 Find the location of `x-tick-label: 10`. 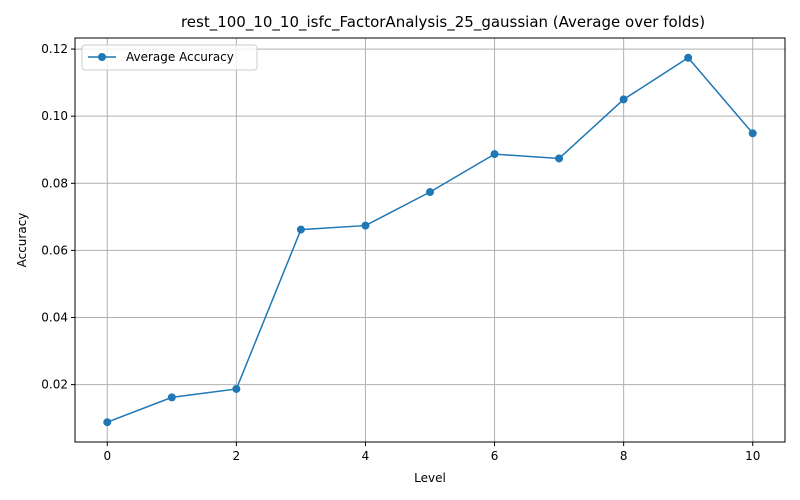

x-tick-label: 10 is located at coordinates (752, 456).